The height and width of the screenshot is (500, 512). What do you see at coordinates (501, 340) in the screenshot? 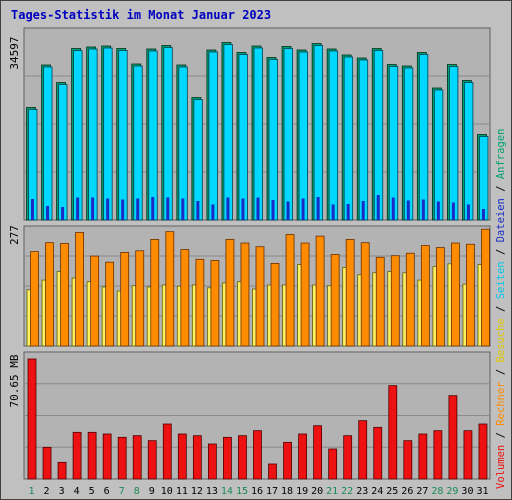
I see `legend-besuche: Besuche` at bounding box center [501, 340].